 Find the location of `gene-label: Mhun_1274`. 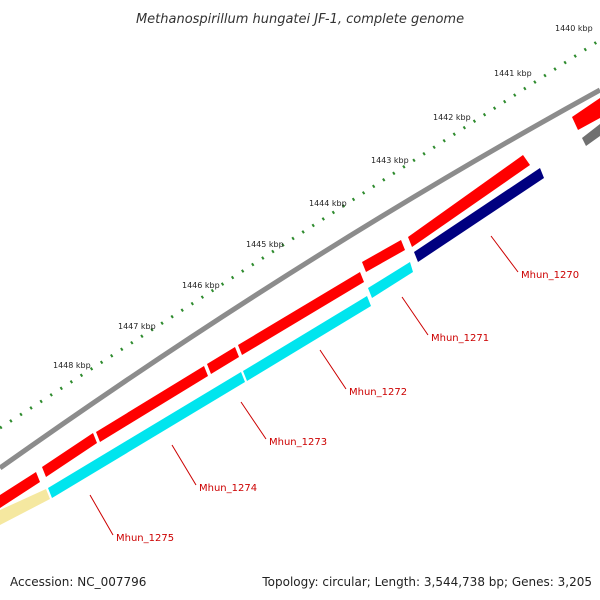

gene-label: Mhun_1274 is located at coordinates (228, 488).